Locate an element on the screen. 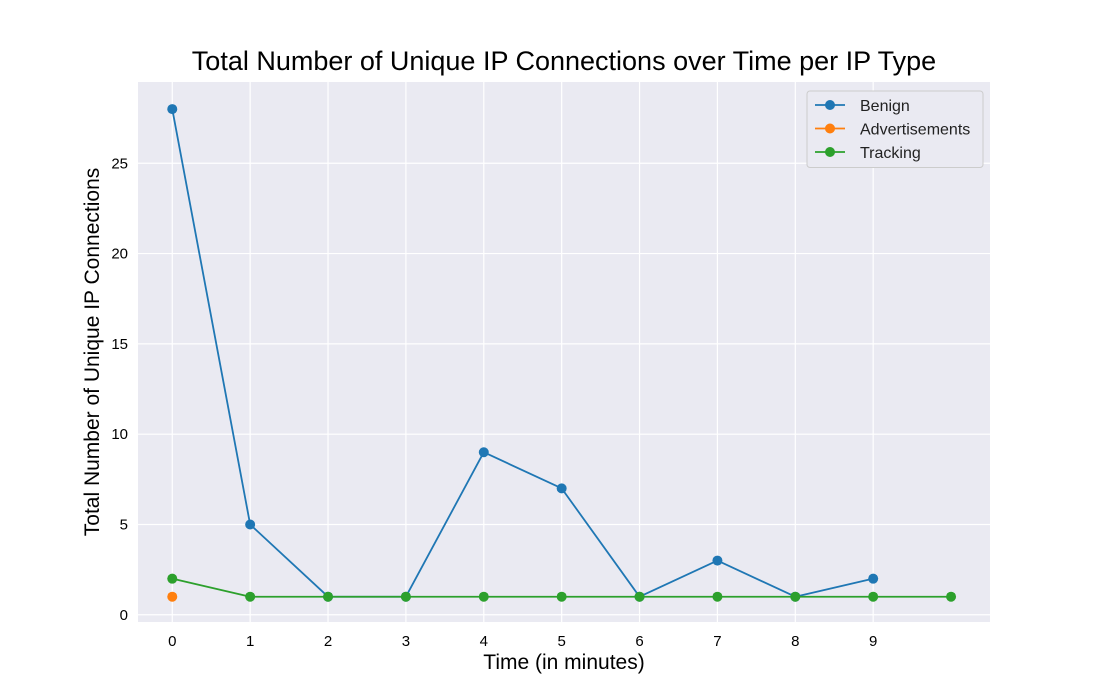  legend-item-advertisements: Advertisements is located at coordinates (892, 130).